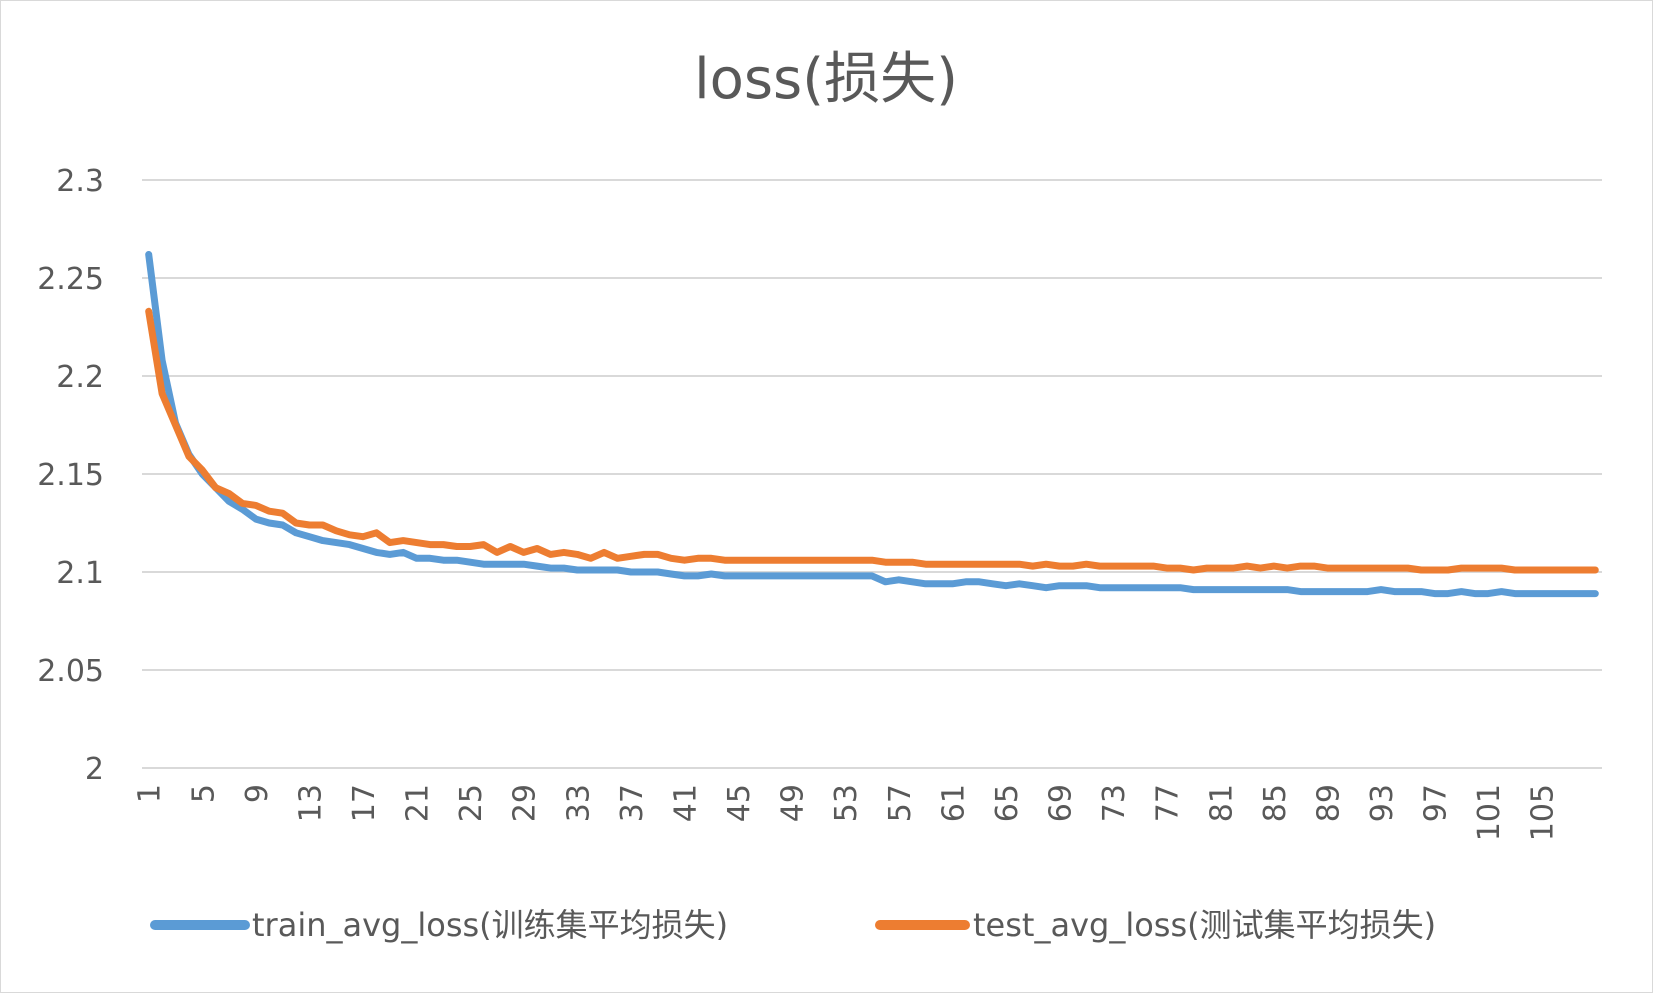 The image size is (1653, 993). I want to click on x-tick-label: 93, so click(1382, 803).